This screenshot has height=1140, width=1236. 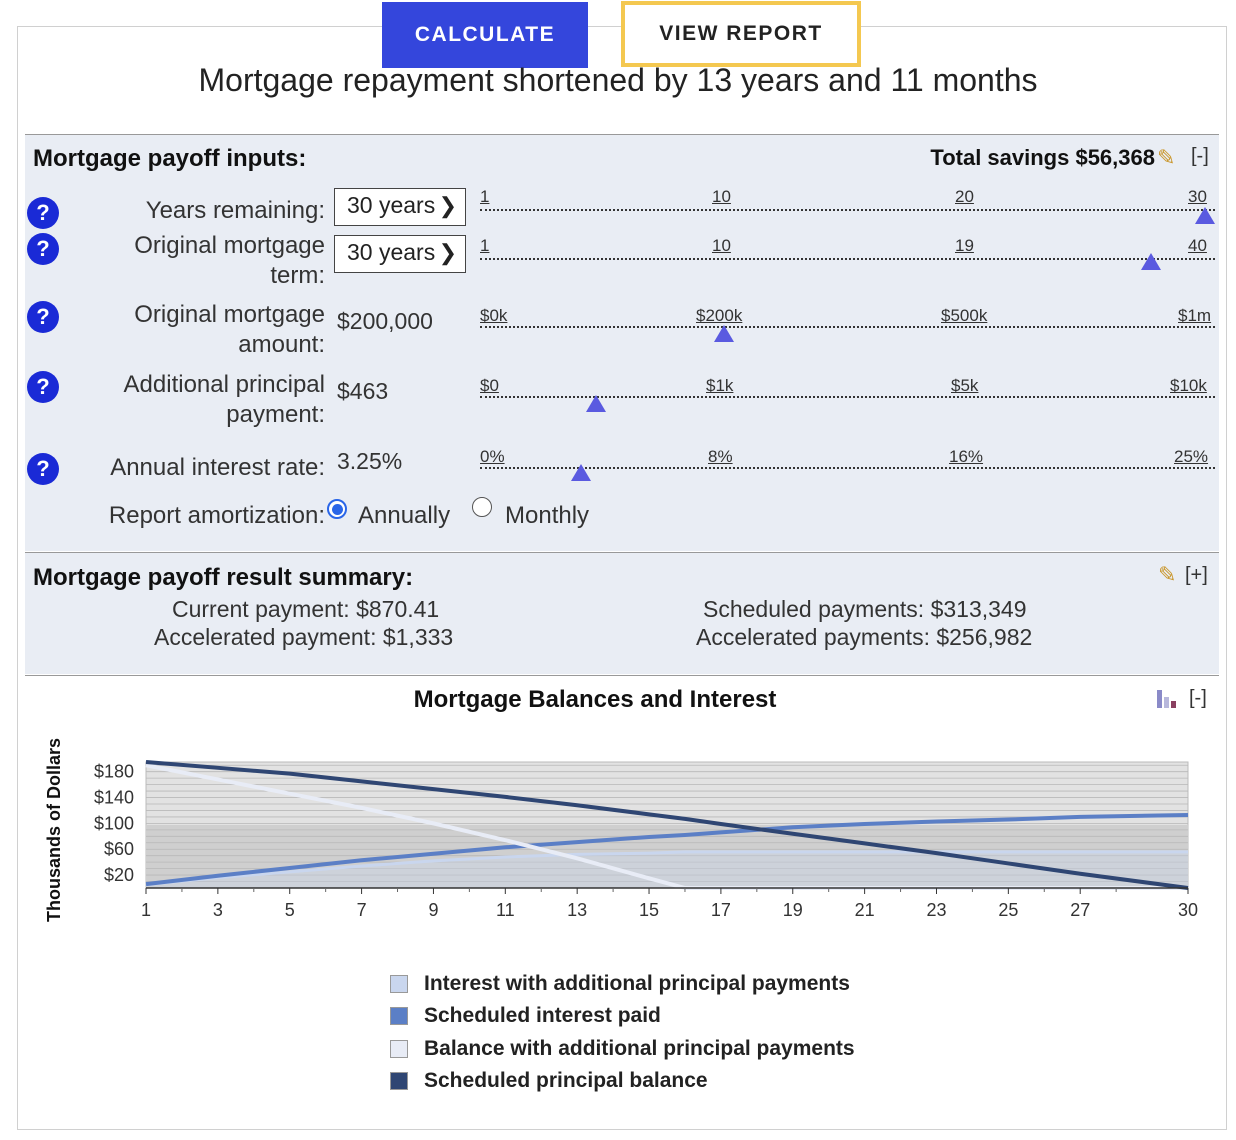 I want to click on help-mortgage-amount-icon: ?, so click(x=43, y=317).